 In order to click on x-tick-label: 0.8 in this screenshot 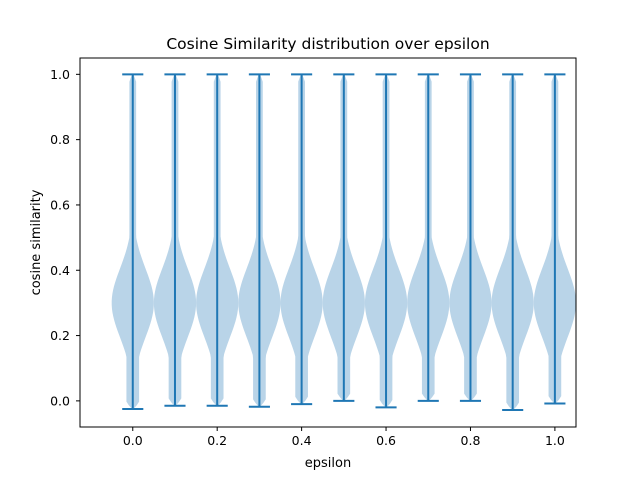, I will do `click(471, 440)`.